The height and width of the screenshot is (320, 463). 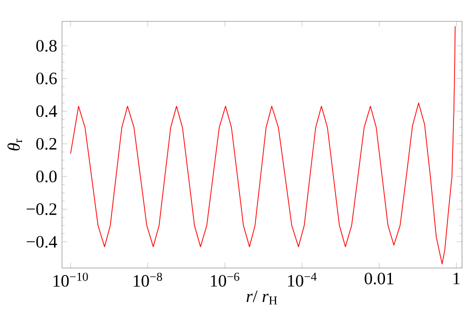 I want to click on x-tick-label: 1, so click(x=457, y=278).